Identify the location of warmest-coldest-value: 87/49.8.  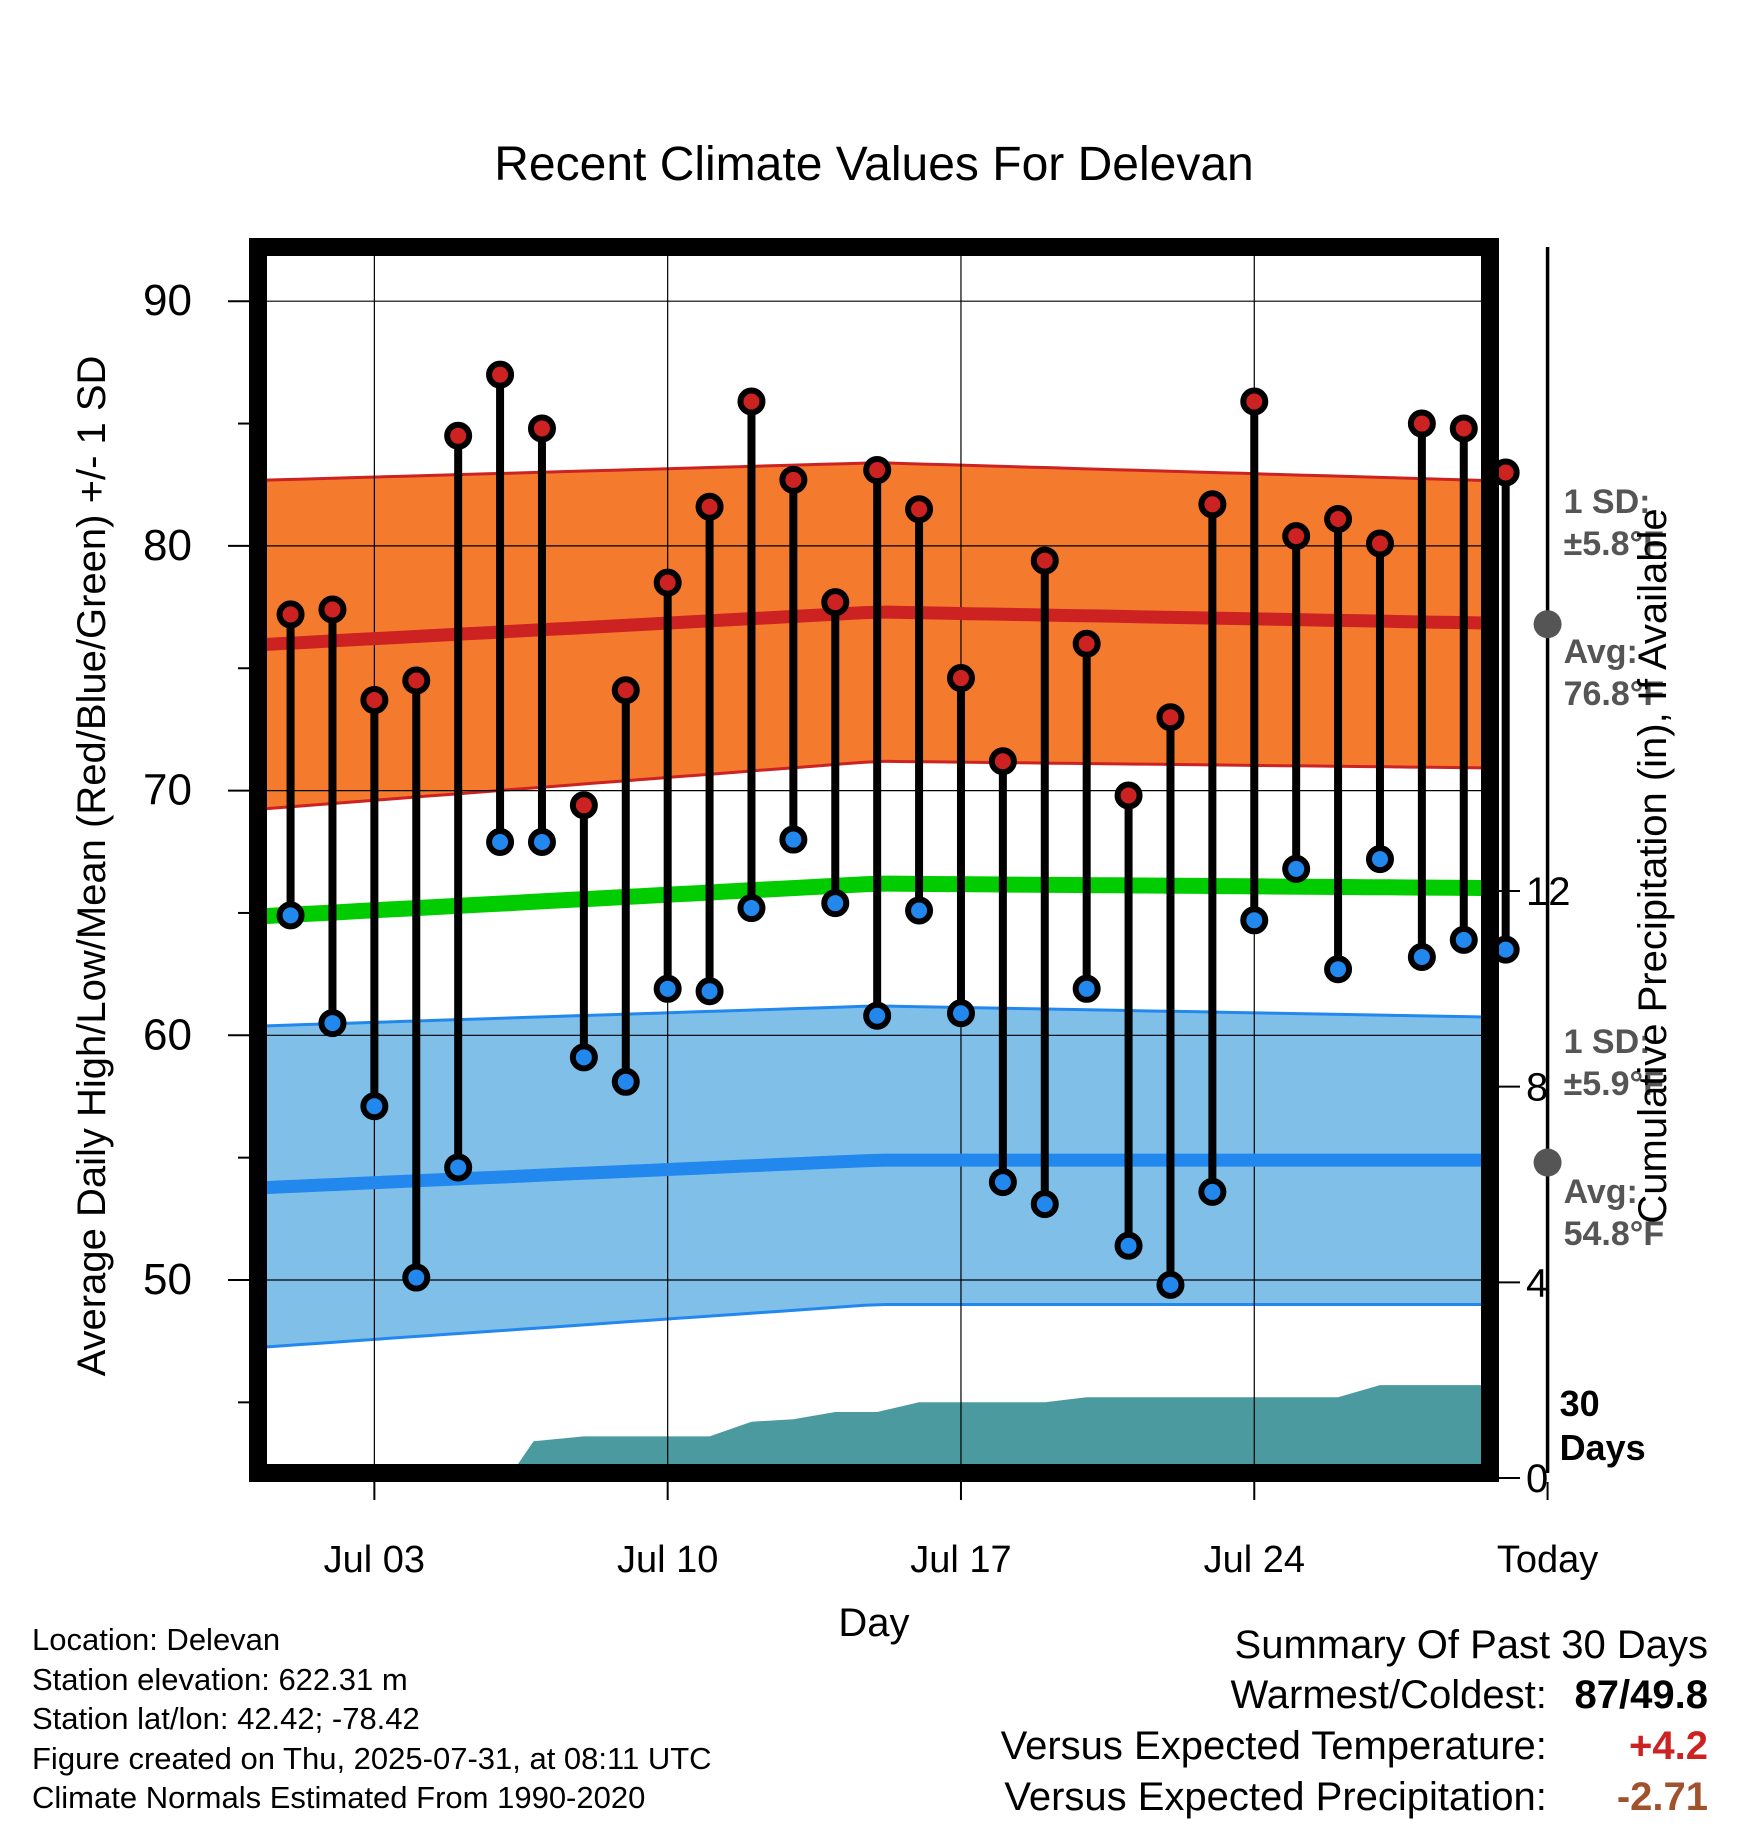
(1641, 1695).